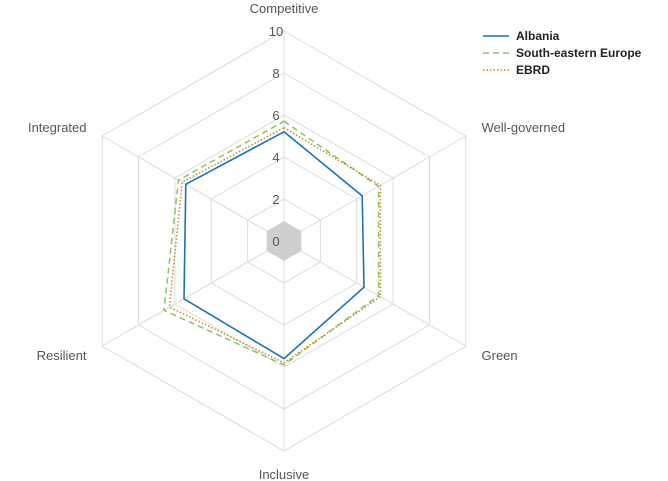 The height and width of the screenshot is (481, 668). I want to click on legend-label: Albania, so click(538, 36).